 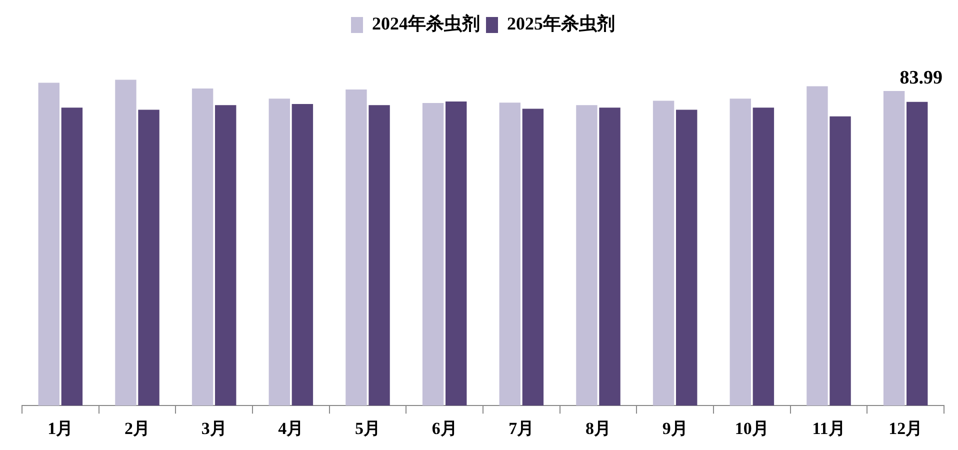 I want to click on legend-label: 2025年杀虫剂, so click(x=561, y=24).